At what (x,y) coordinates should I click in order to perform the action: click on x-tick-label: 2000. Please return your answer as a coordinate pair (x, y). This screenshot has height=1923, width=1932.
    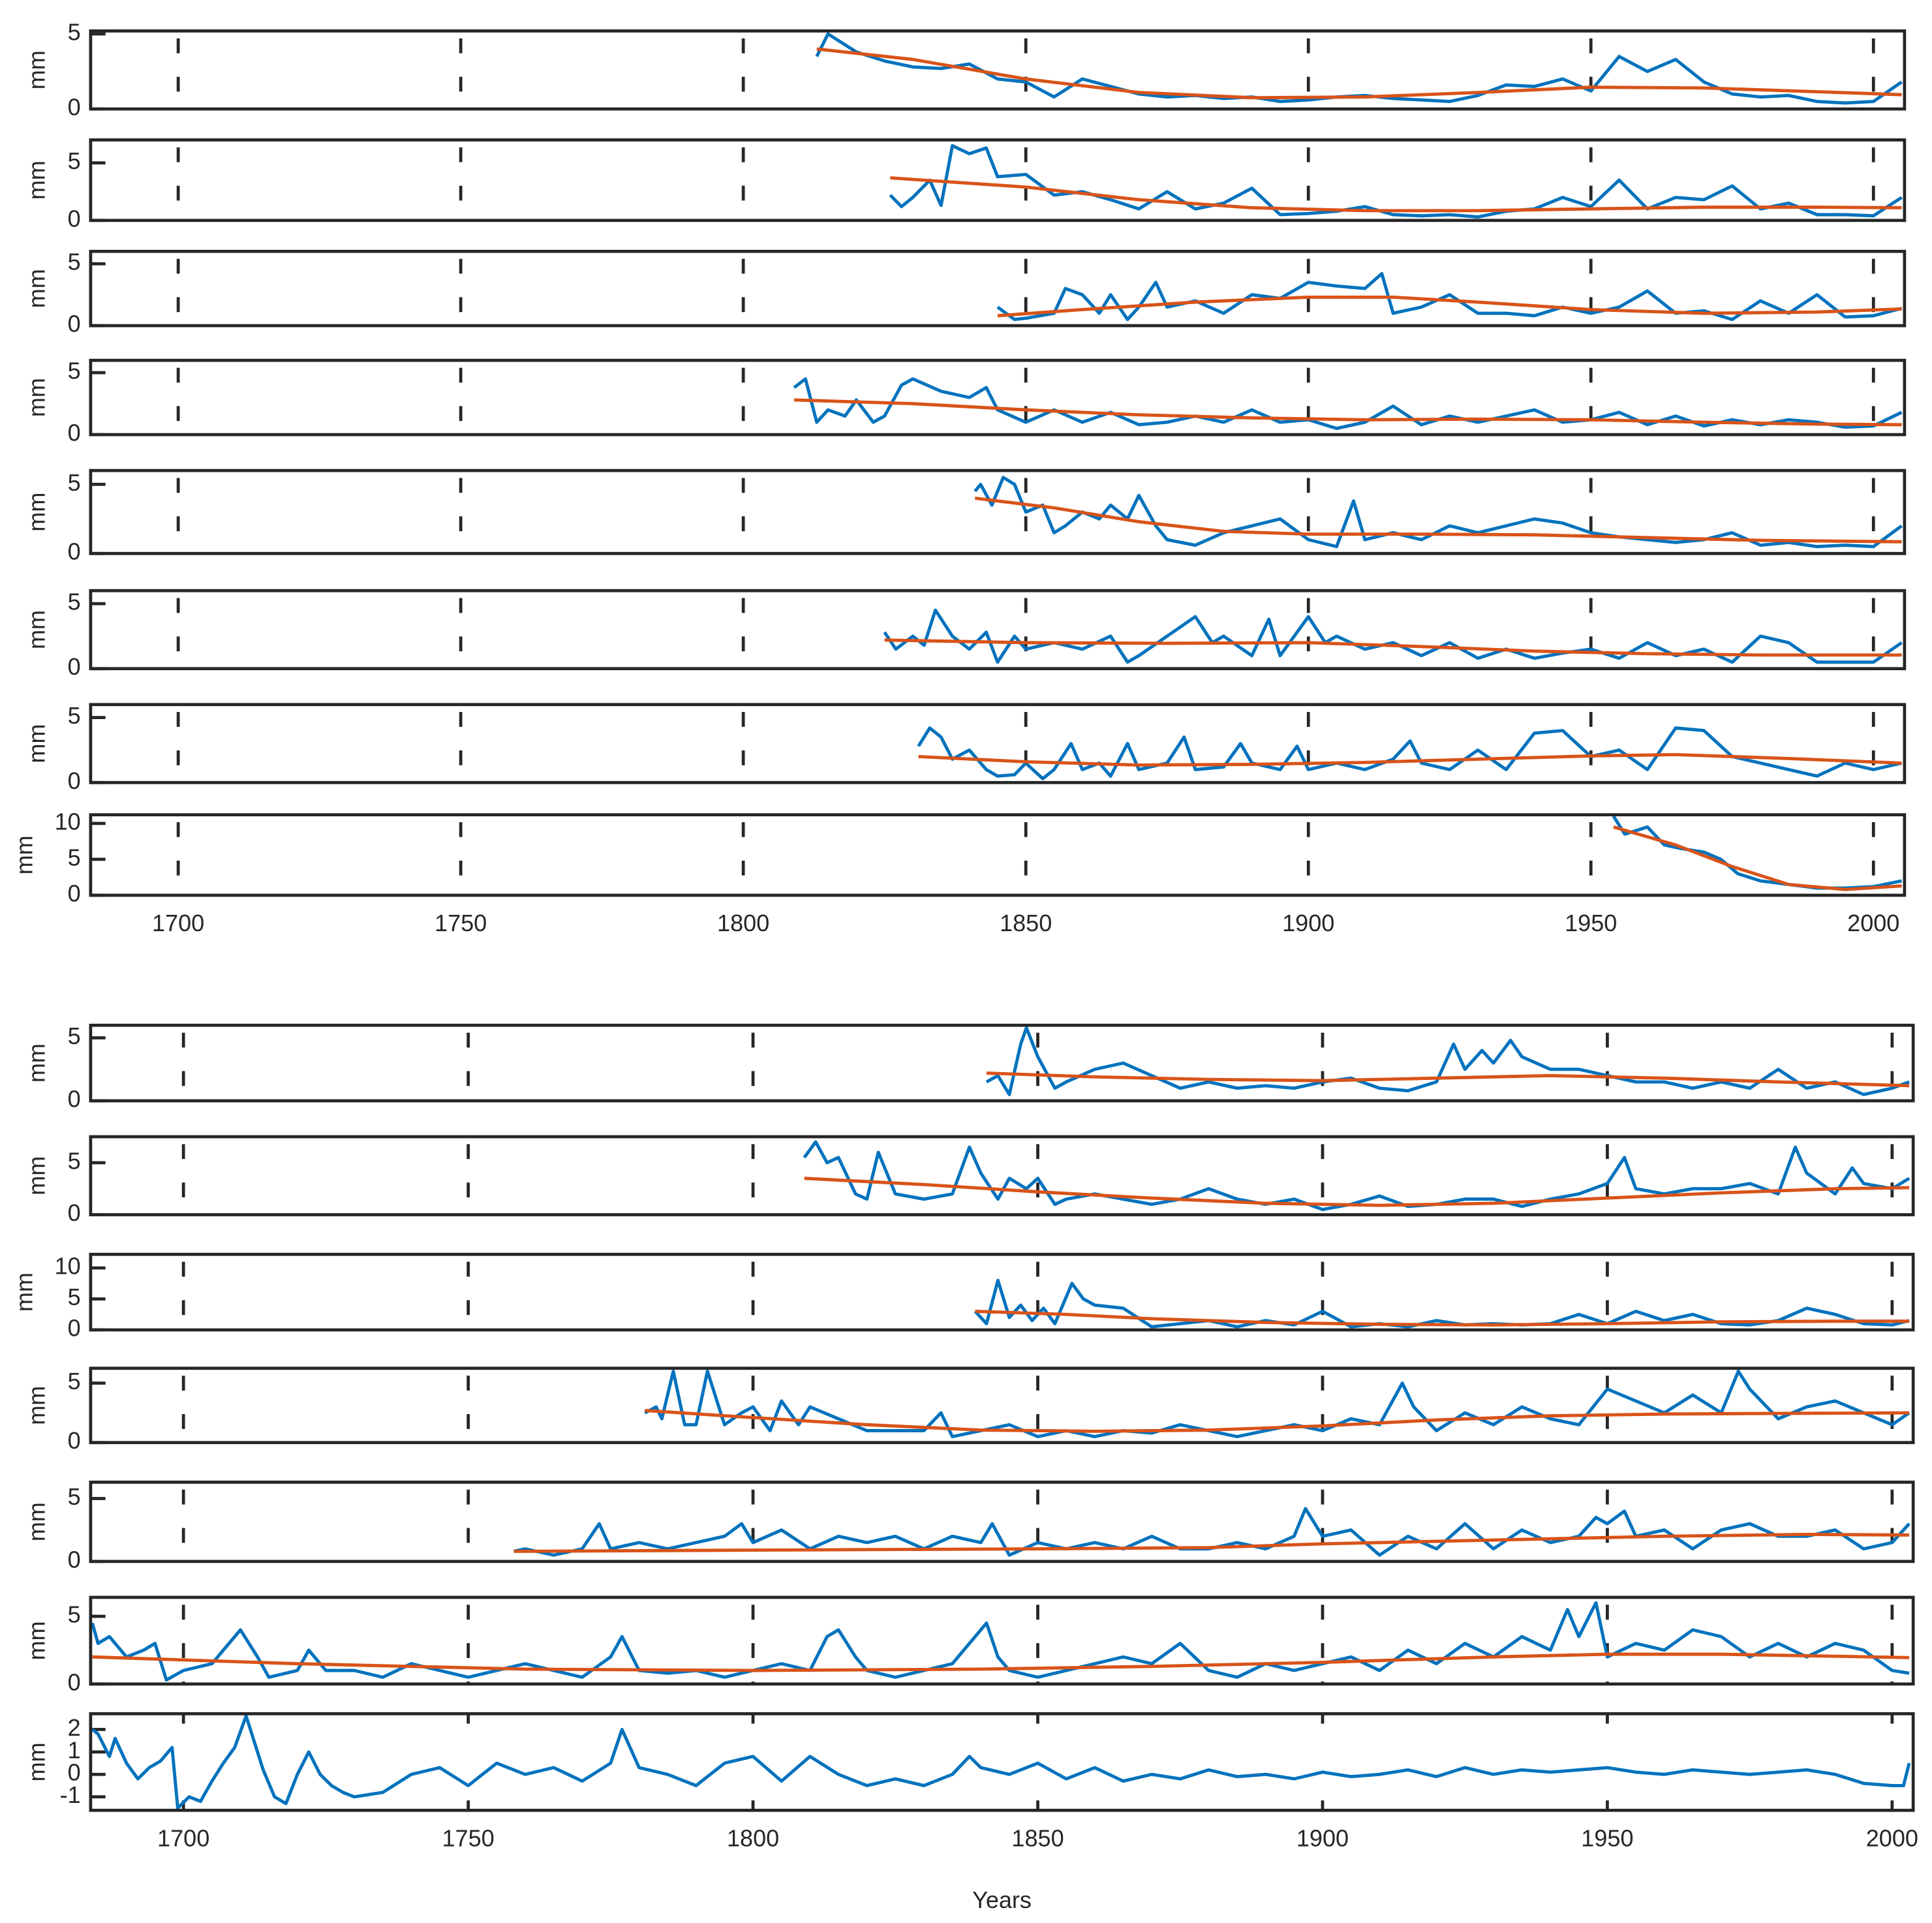
    Looking at the image, I should click on (1873, 923).